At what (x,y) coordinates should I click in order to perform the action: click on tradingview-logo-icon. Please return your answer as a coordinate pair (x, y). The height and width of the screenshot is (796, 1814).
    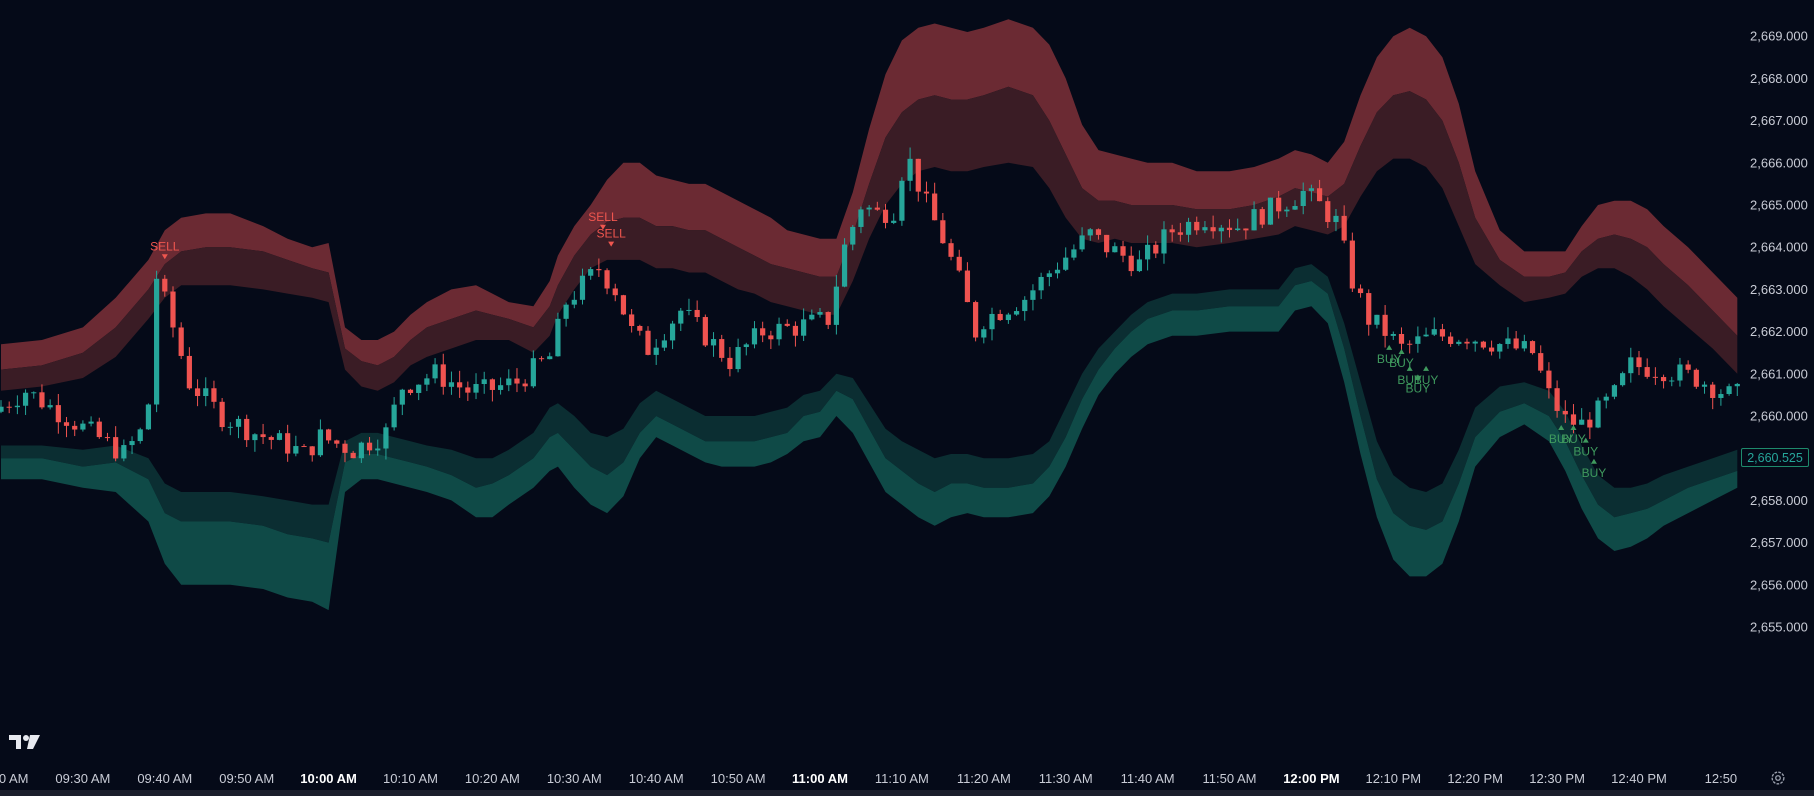
    Looking at the image, I should click on (25, 742).